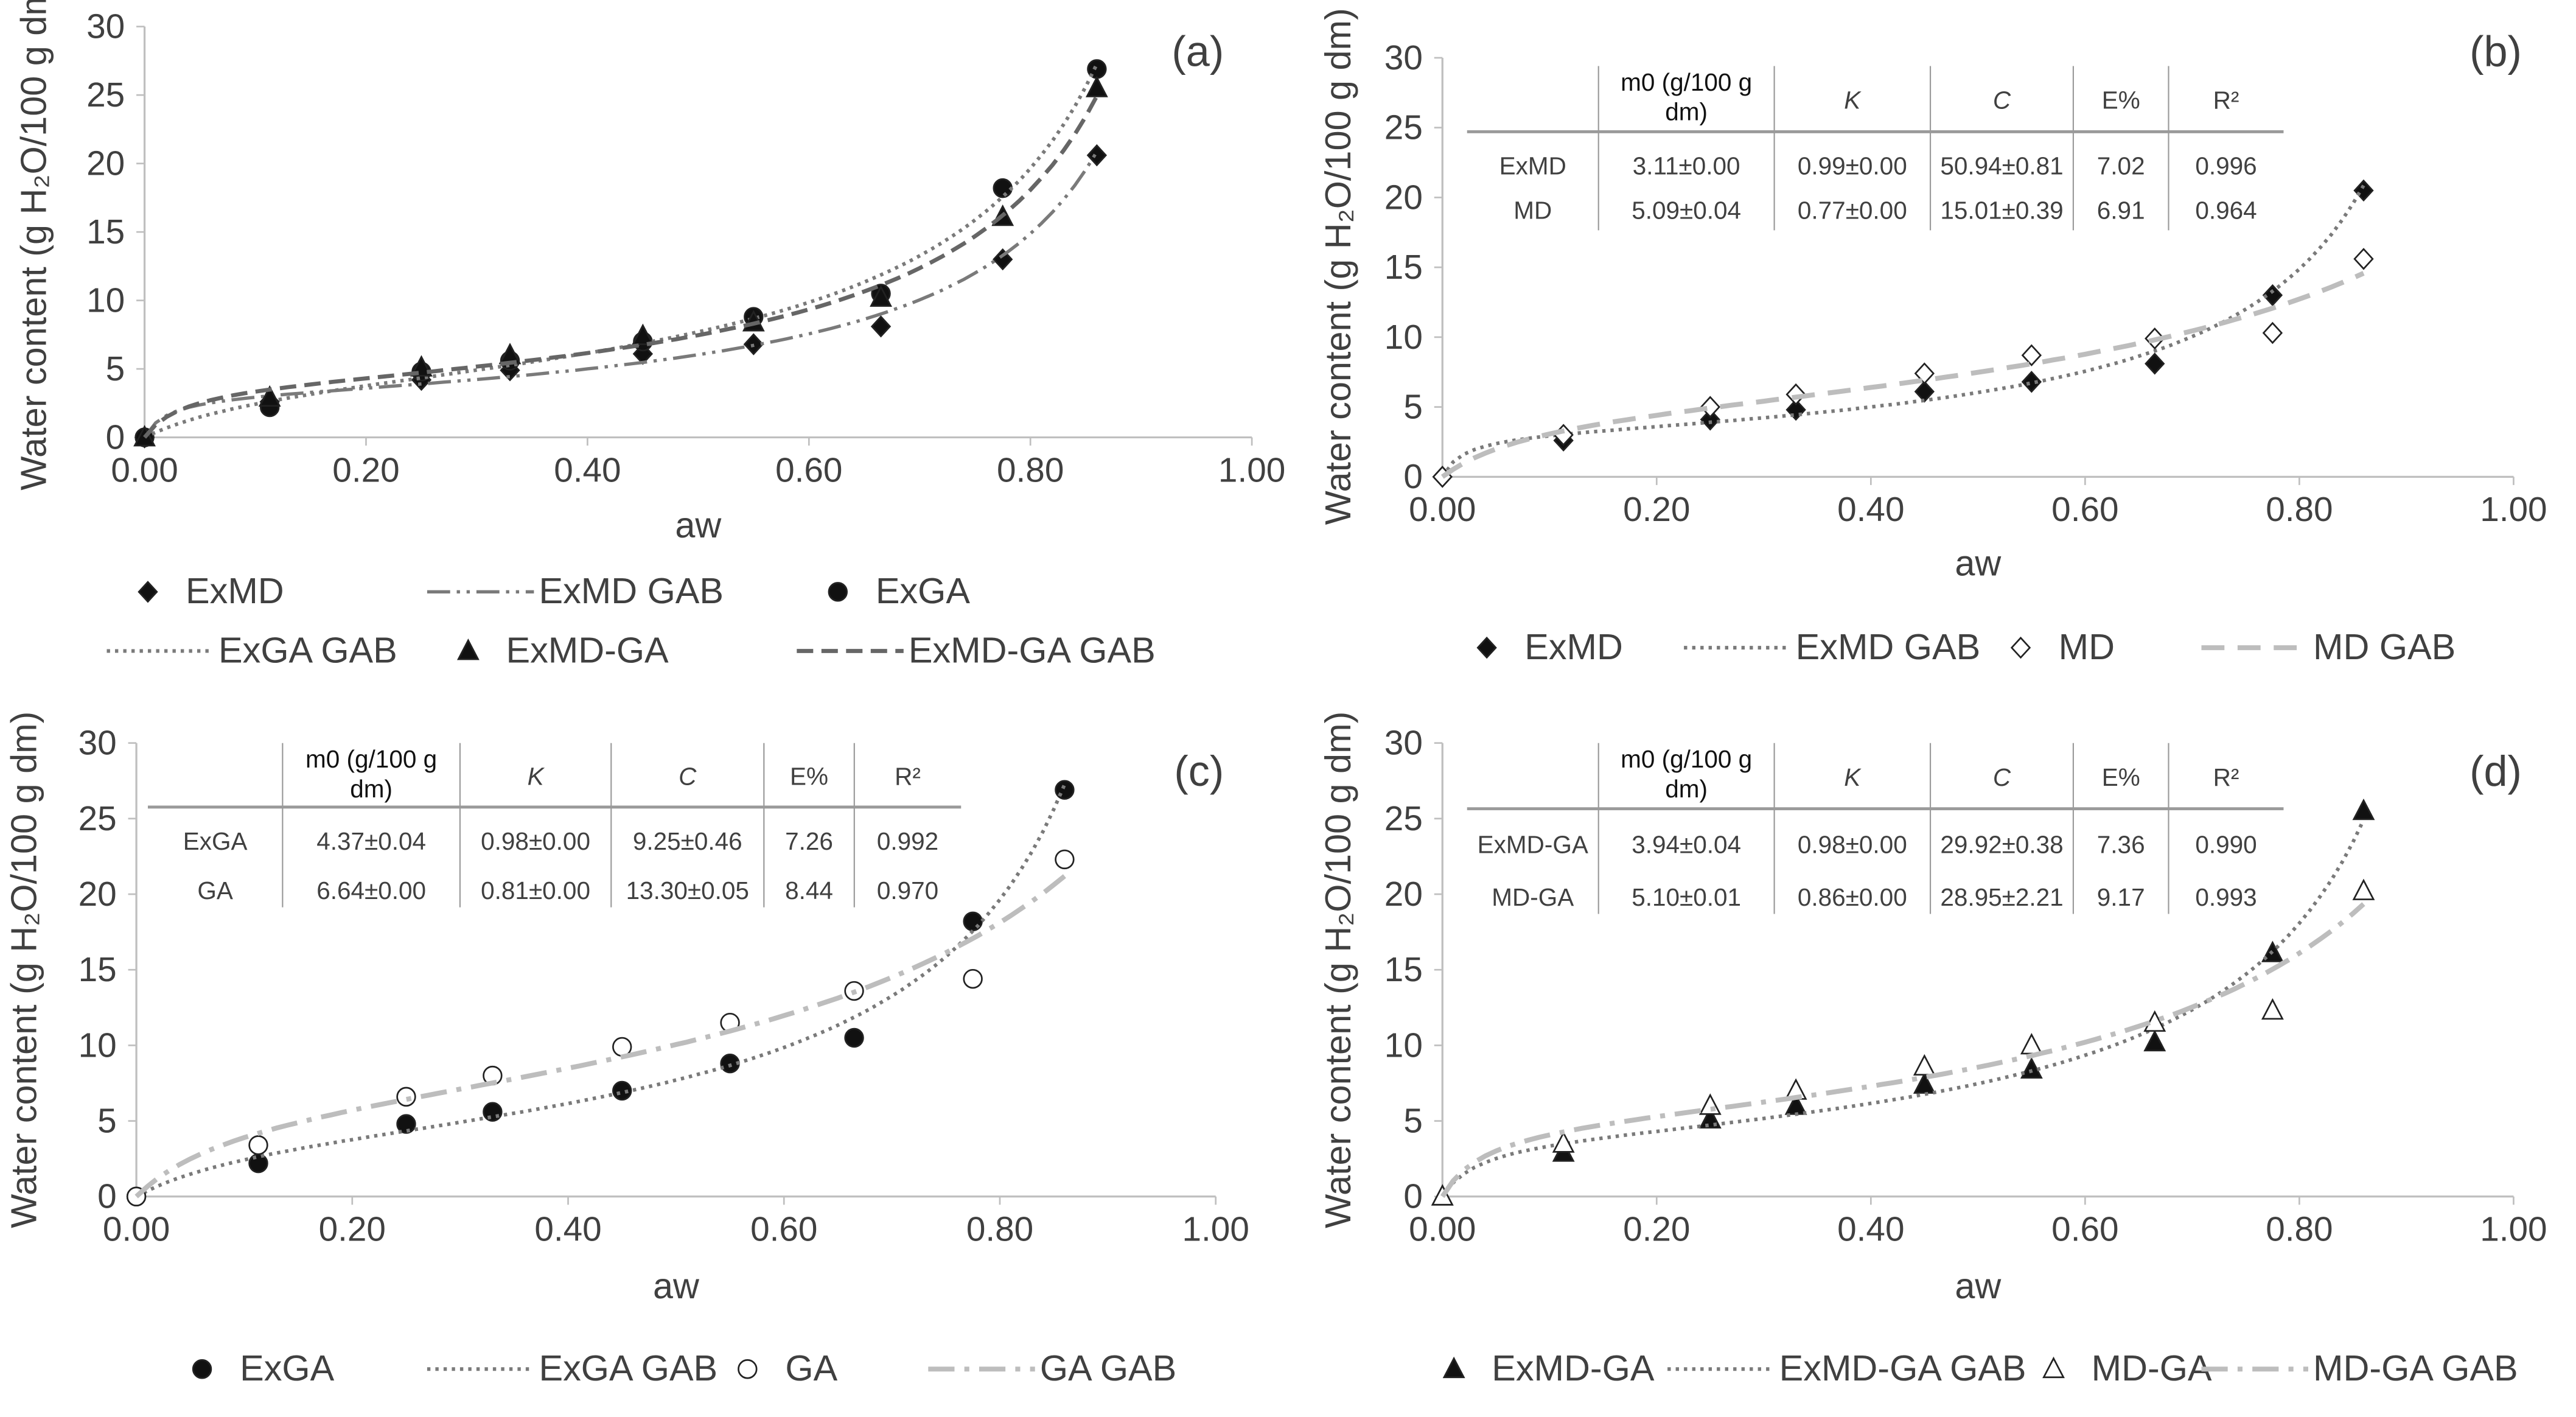  I want to click on table-row-label: MD-GA, so click(1533, 897).